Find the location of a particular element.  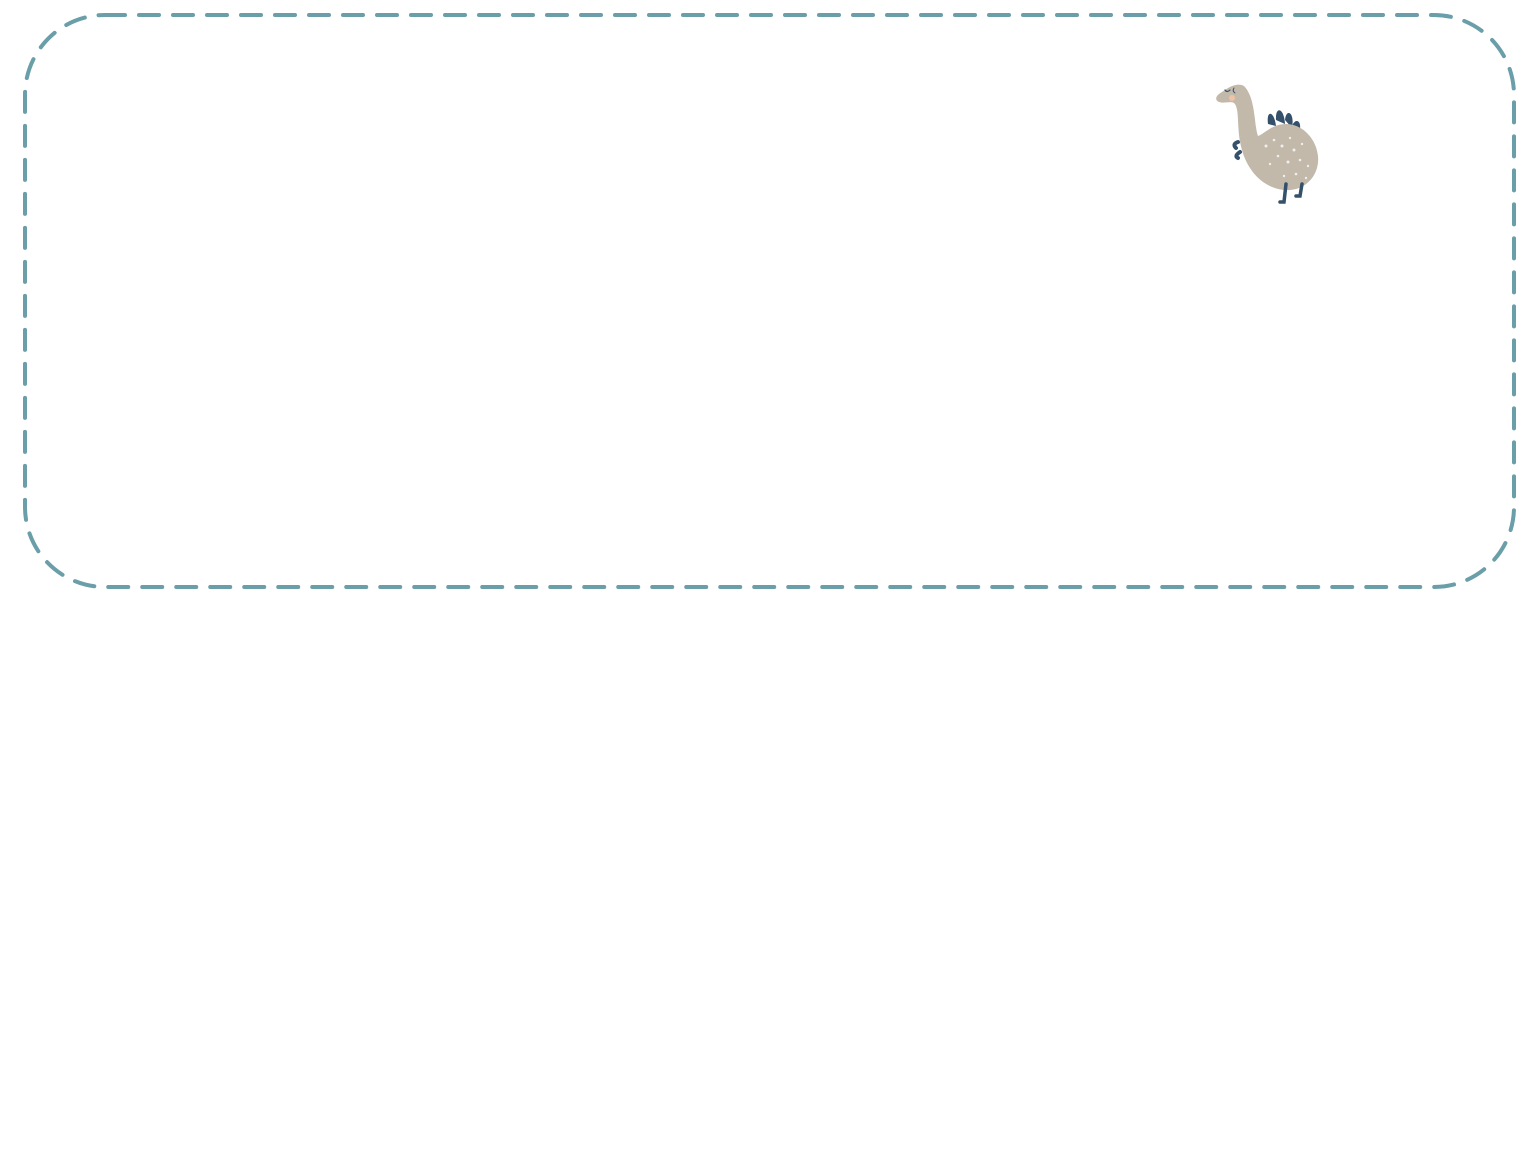

dinosaur-icon is located at coordinates (1267, 144).